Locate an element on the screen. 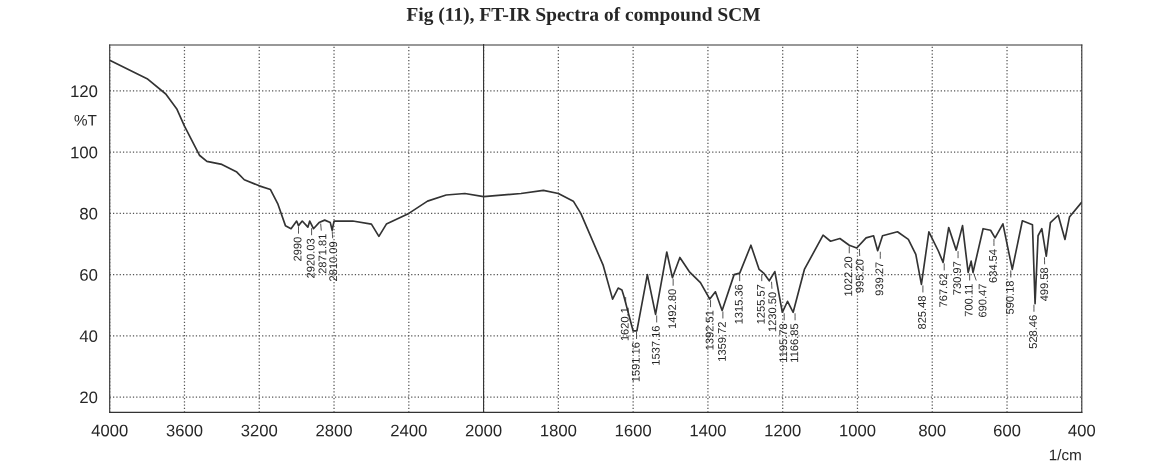 This screenshot has height=474, width=1167. annotation: 690.47 is located at coordinates (982, 301).